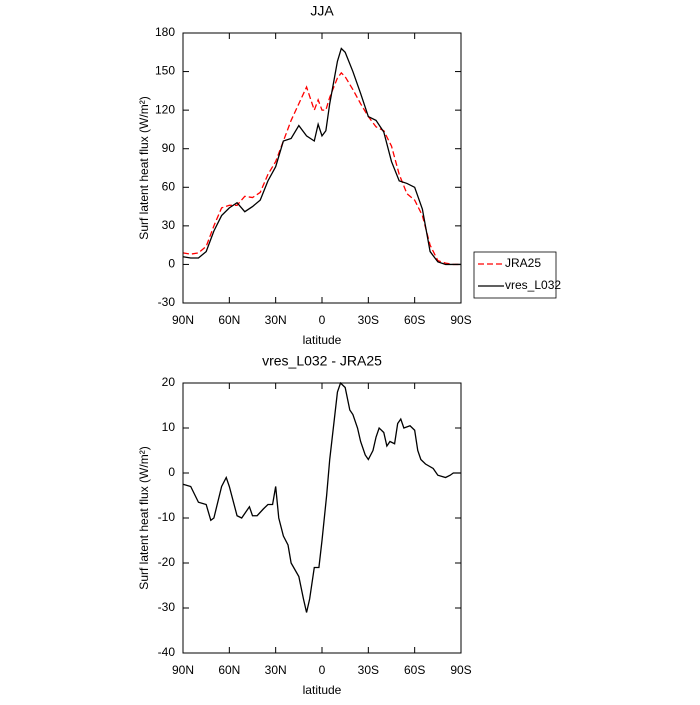  Describe the element at coordinates (165, 71) in the screenshot. I see `y-tick-label: 150` at that location.